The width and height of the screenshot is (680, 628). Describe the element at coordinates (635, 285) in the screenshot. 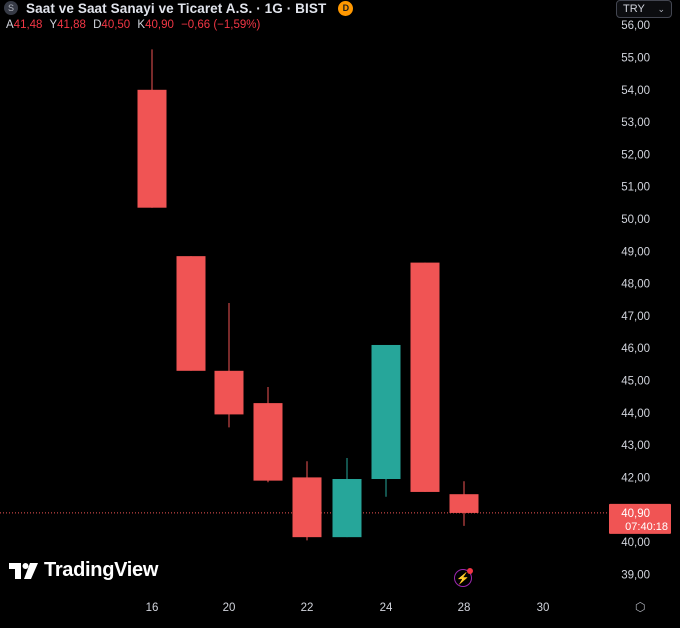

I see `price-tick-label: 48,00` at that location.